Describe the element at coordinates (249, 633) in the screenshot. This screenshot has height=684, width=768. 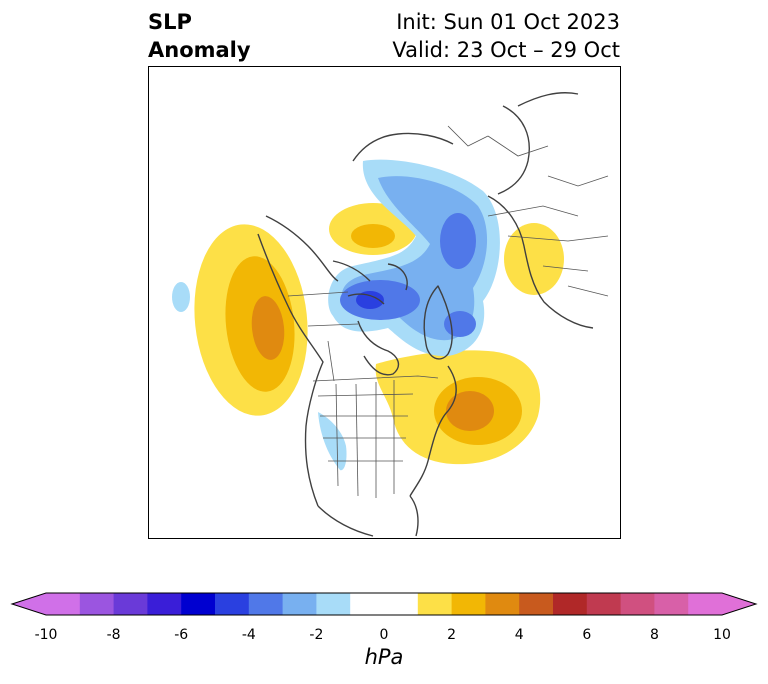
I see `colorbar-tick-label: -4` at that location.